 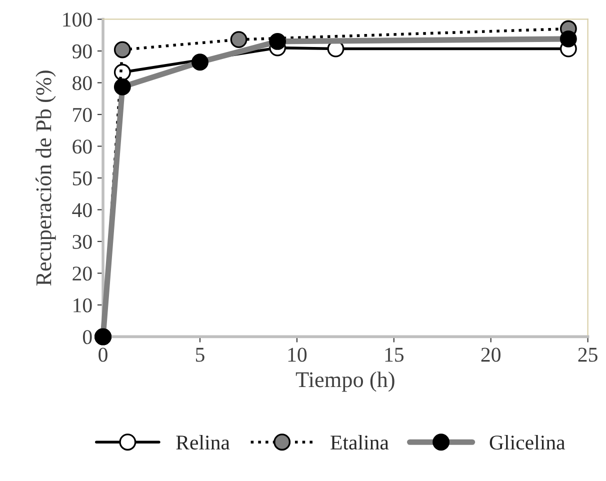 What do you see at coordinates (82, 210) in the screenshot?
I see `y-tick-label: 40` at bounding box center [82, 210].